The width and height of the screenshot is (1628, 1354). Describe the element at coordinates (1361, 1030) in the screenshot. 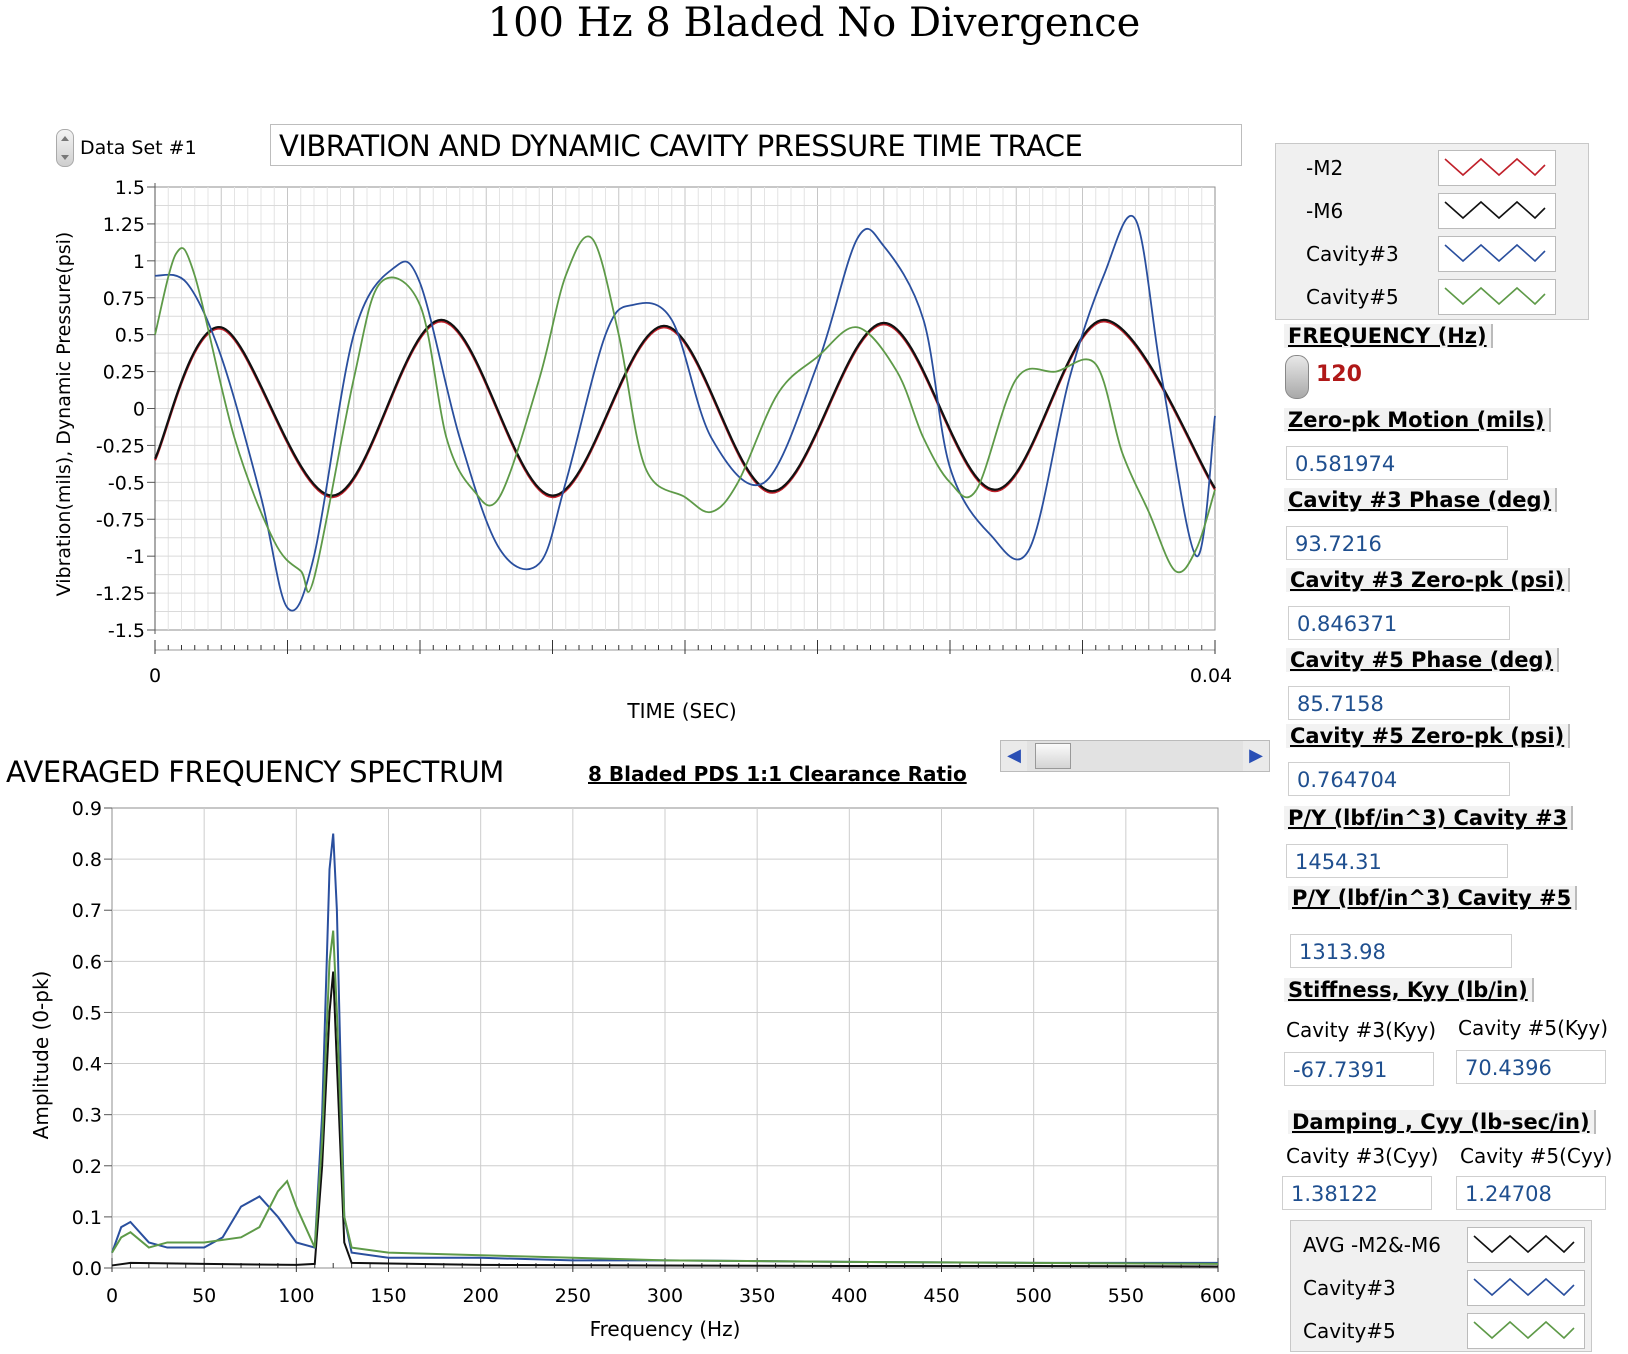

I see `cavity3-kyy-label: Cavity #3(Kyy)` at that location.